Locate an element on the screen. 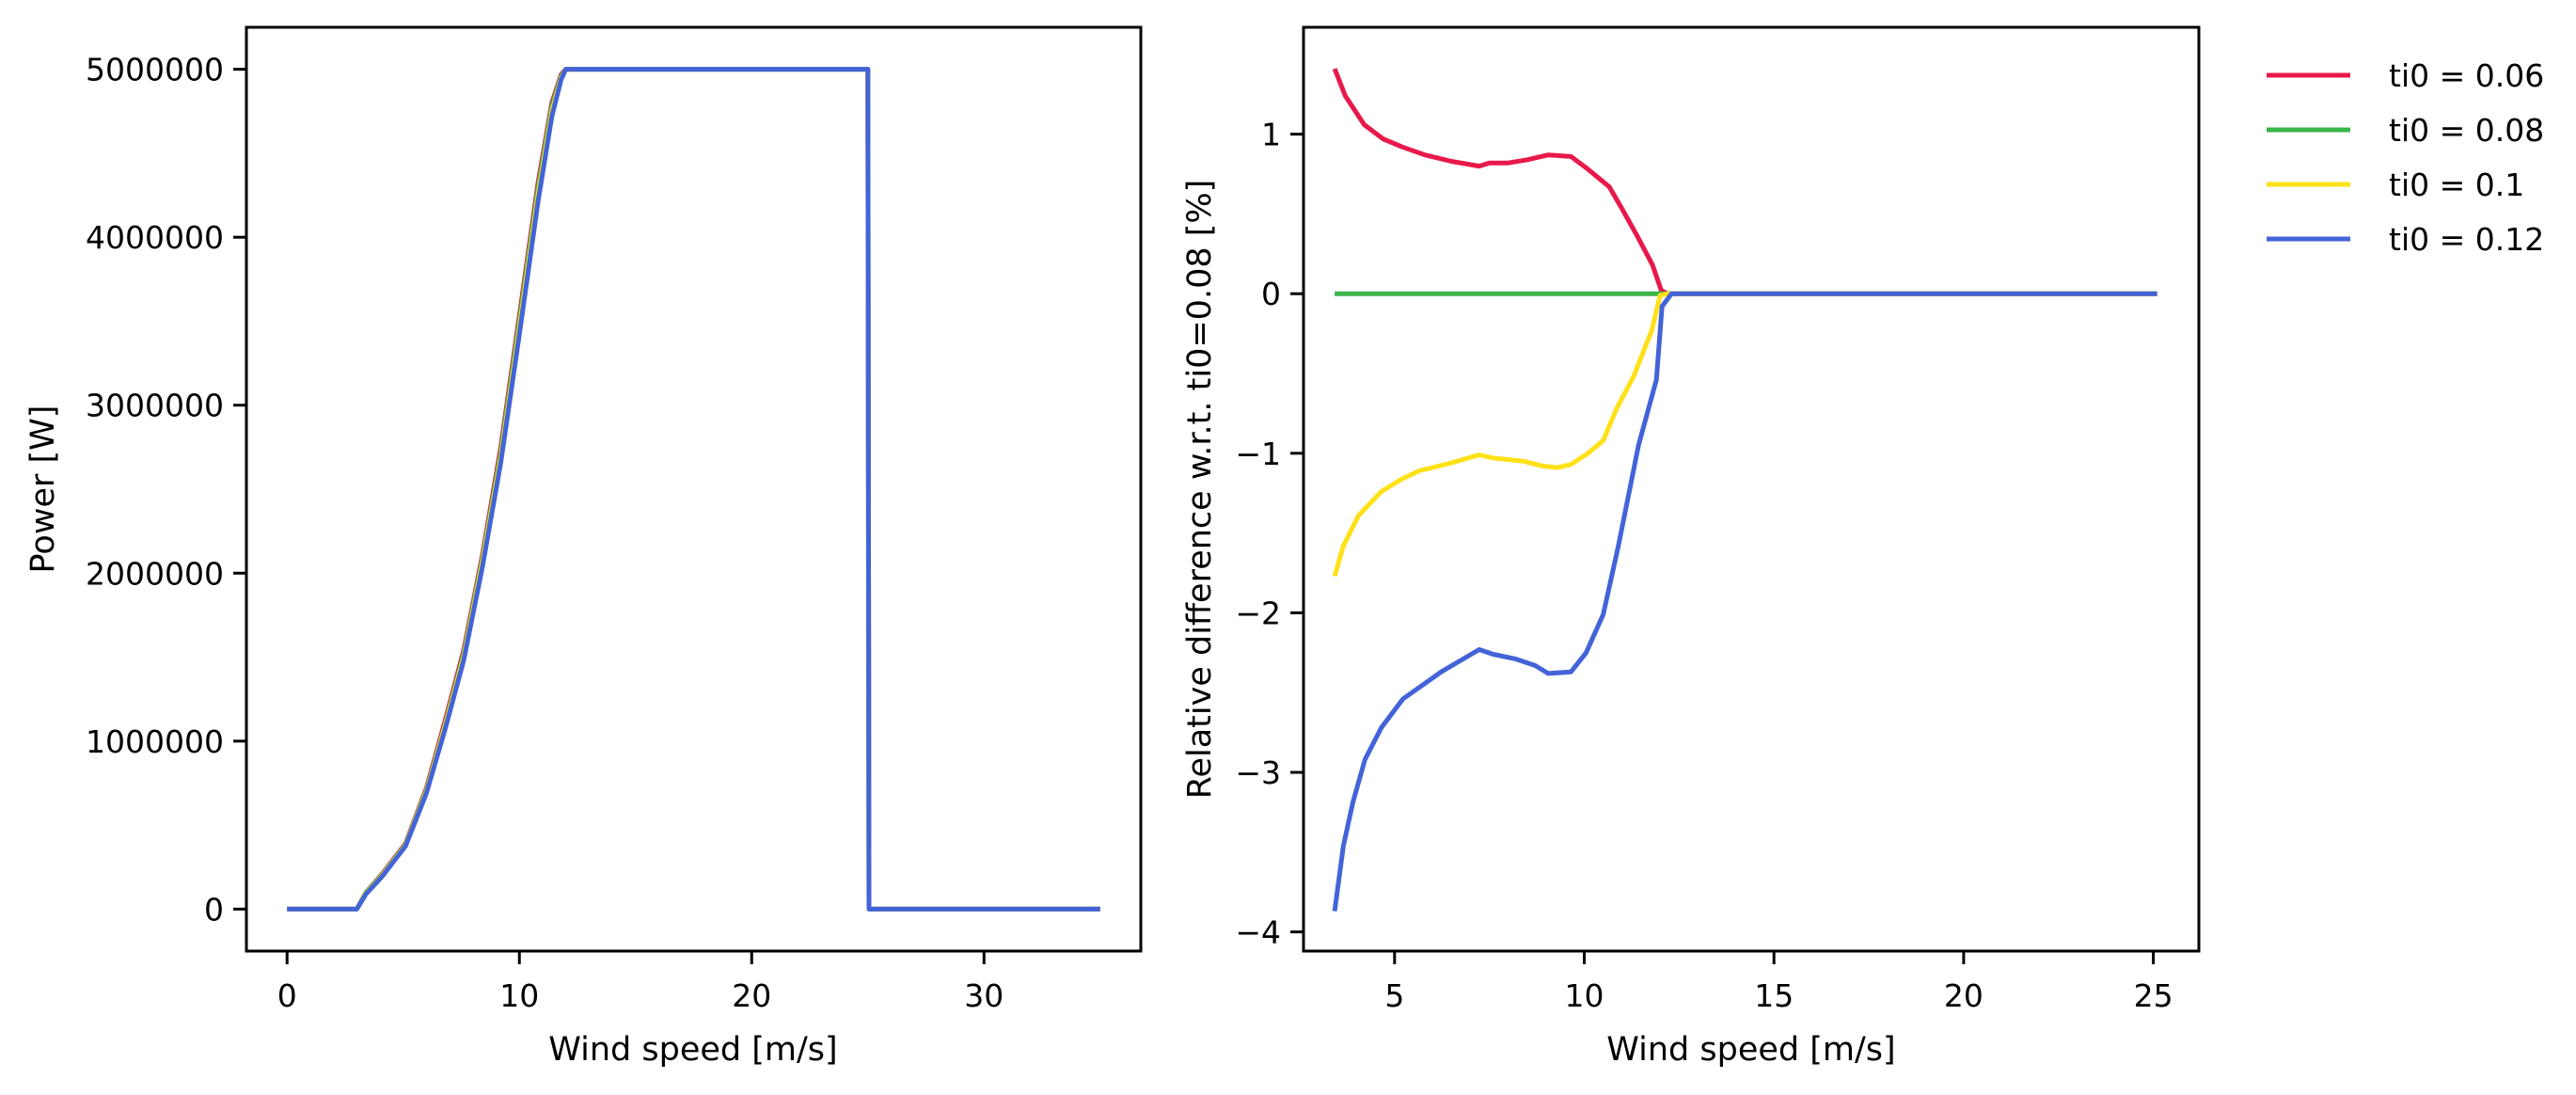  relative-y-tick-label: −1 is located at coordinates (1258, 454).